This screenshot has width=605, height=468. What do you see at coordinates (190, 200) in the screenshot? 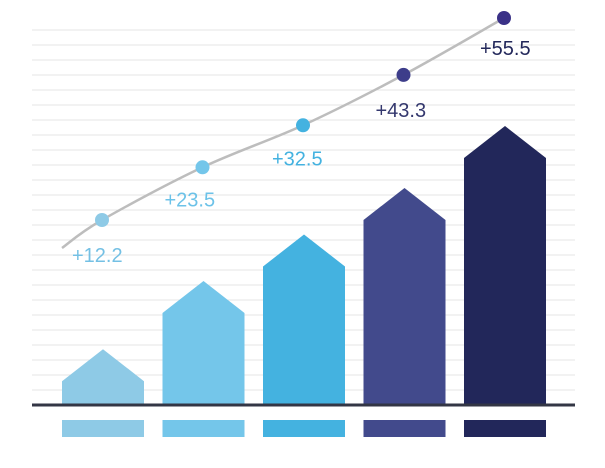
I see `data-label: +23.5` at bounding box center [190, 200].